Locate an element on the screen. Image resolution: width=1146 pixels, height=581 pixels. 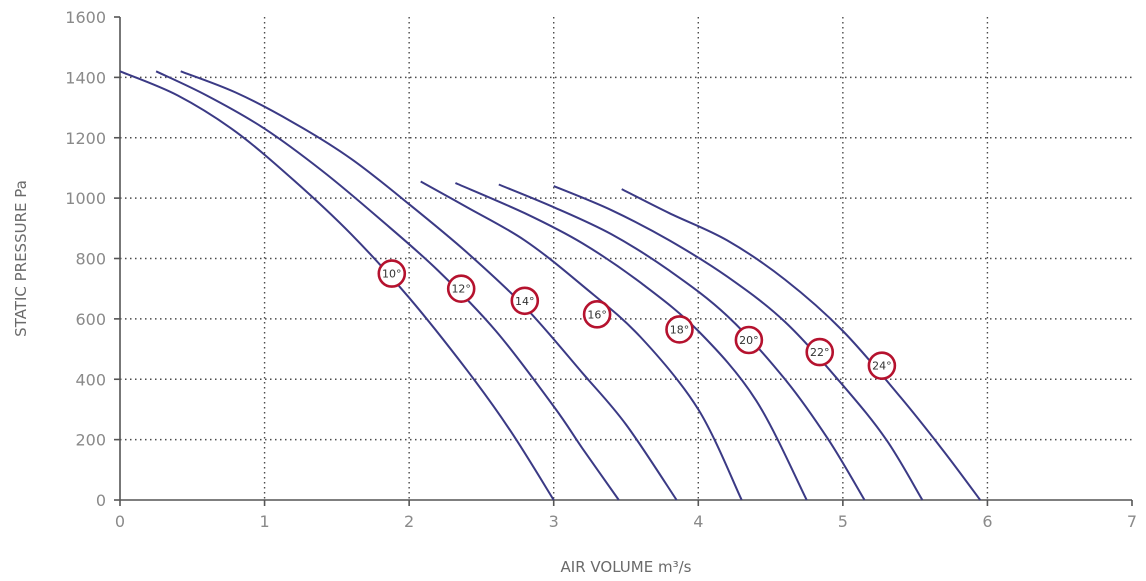
badge-label: 10° is located at coordinates (392, 274).